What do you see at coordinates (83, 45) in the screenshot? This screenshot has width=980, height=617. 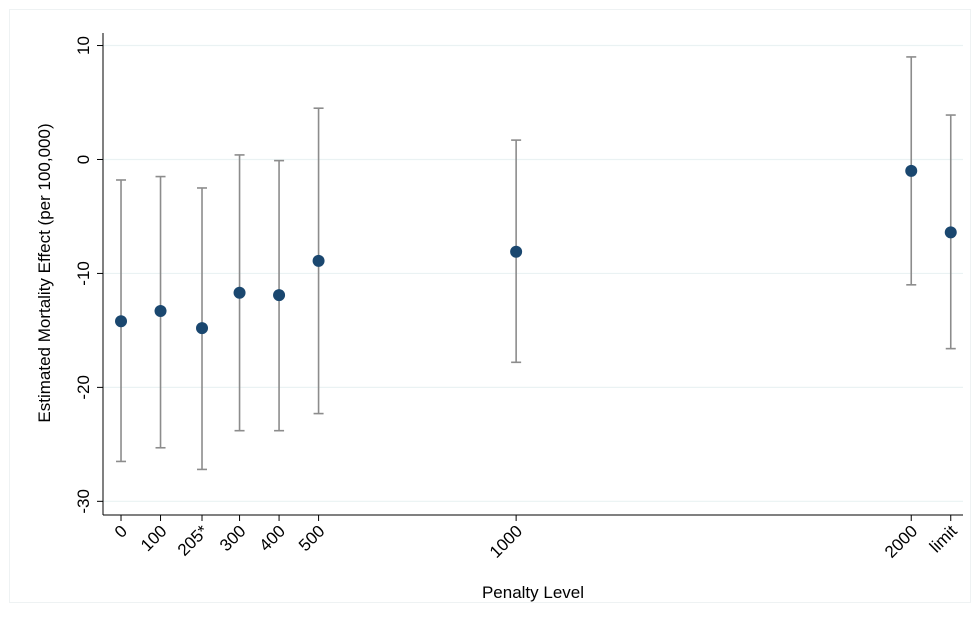 I see `y-tick-label: 10` at bounding box center [83, 45].